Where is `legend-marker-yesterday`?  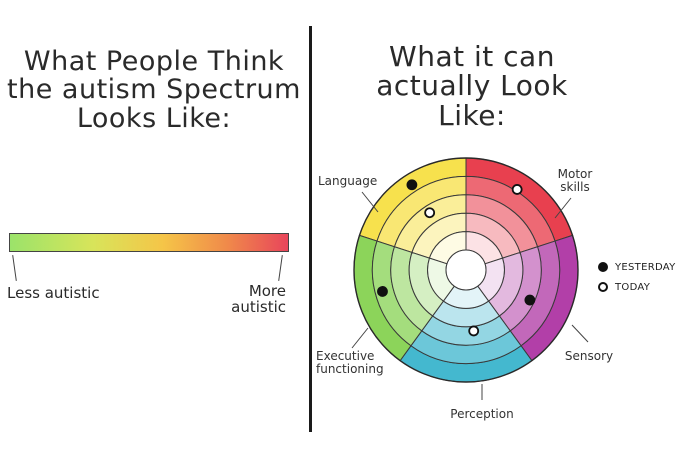
legend-marker-yesterday is located at coordinates (603, 267).